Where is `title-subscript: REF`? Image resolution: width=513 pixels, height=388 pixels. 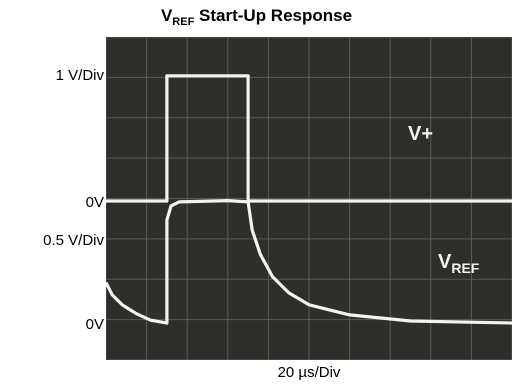 title-subscript: REF is located at coordinates (183, 22).